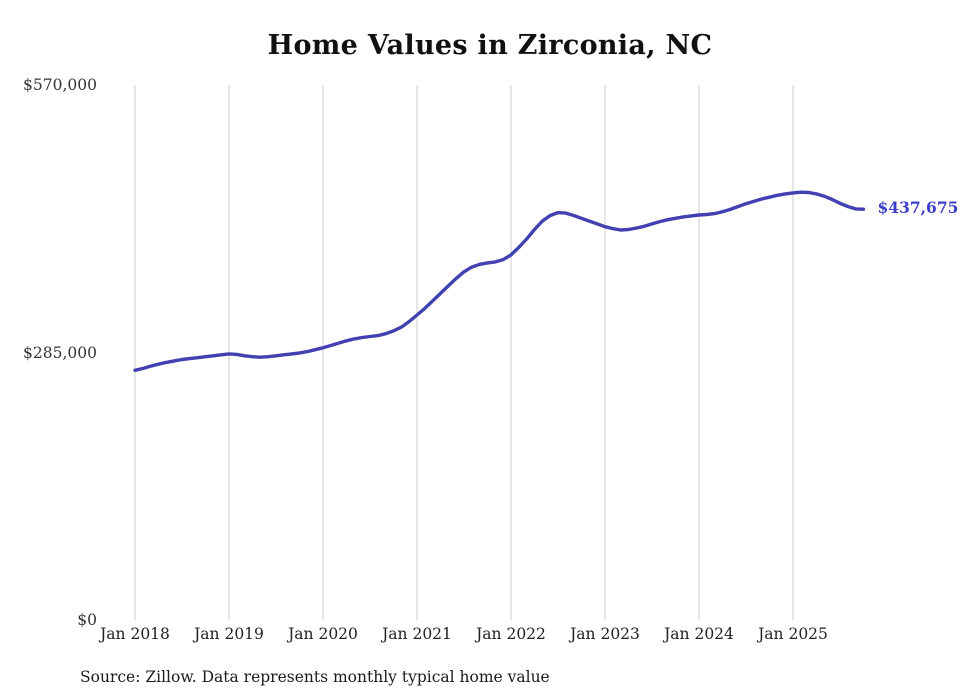  What do you see at coordinates (490, 45) in the screenshot?
I see `chart-title: Home Values in Zirconia, NC` at bounding box center [490, 45].